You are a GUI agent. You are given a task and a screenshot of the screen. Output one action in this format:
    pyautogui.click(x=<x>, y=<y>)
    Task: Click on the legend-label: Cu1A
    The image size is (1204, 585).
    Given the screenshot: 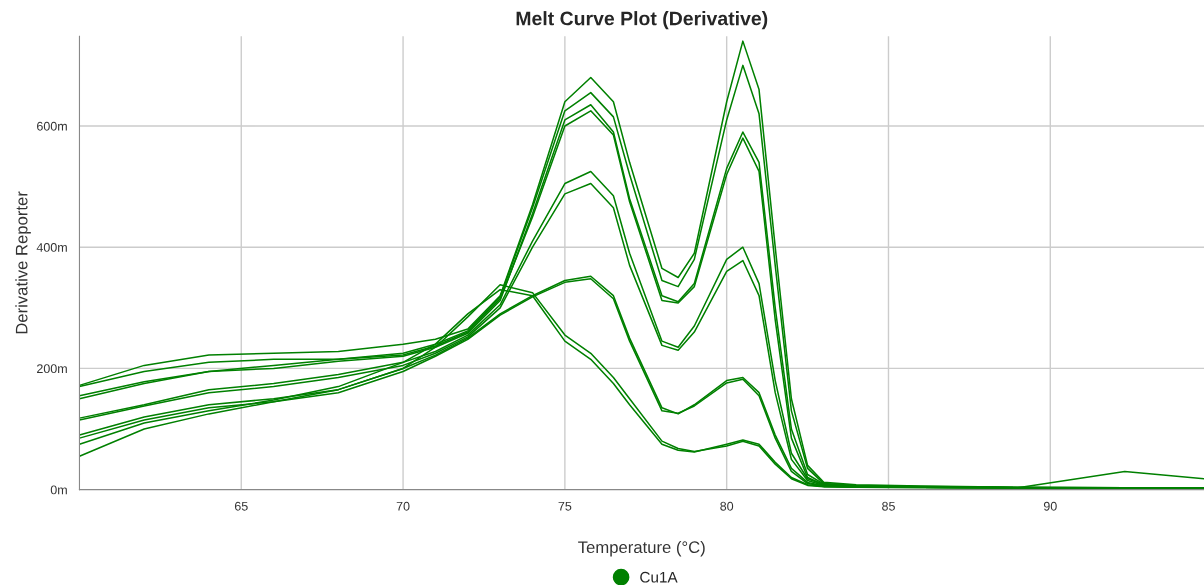 What is the action you would take?
    pyautogui.click(x=659, y=577)
    